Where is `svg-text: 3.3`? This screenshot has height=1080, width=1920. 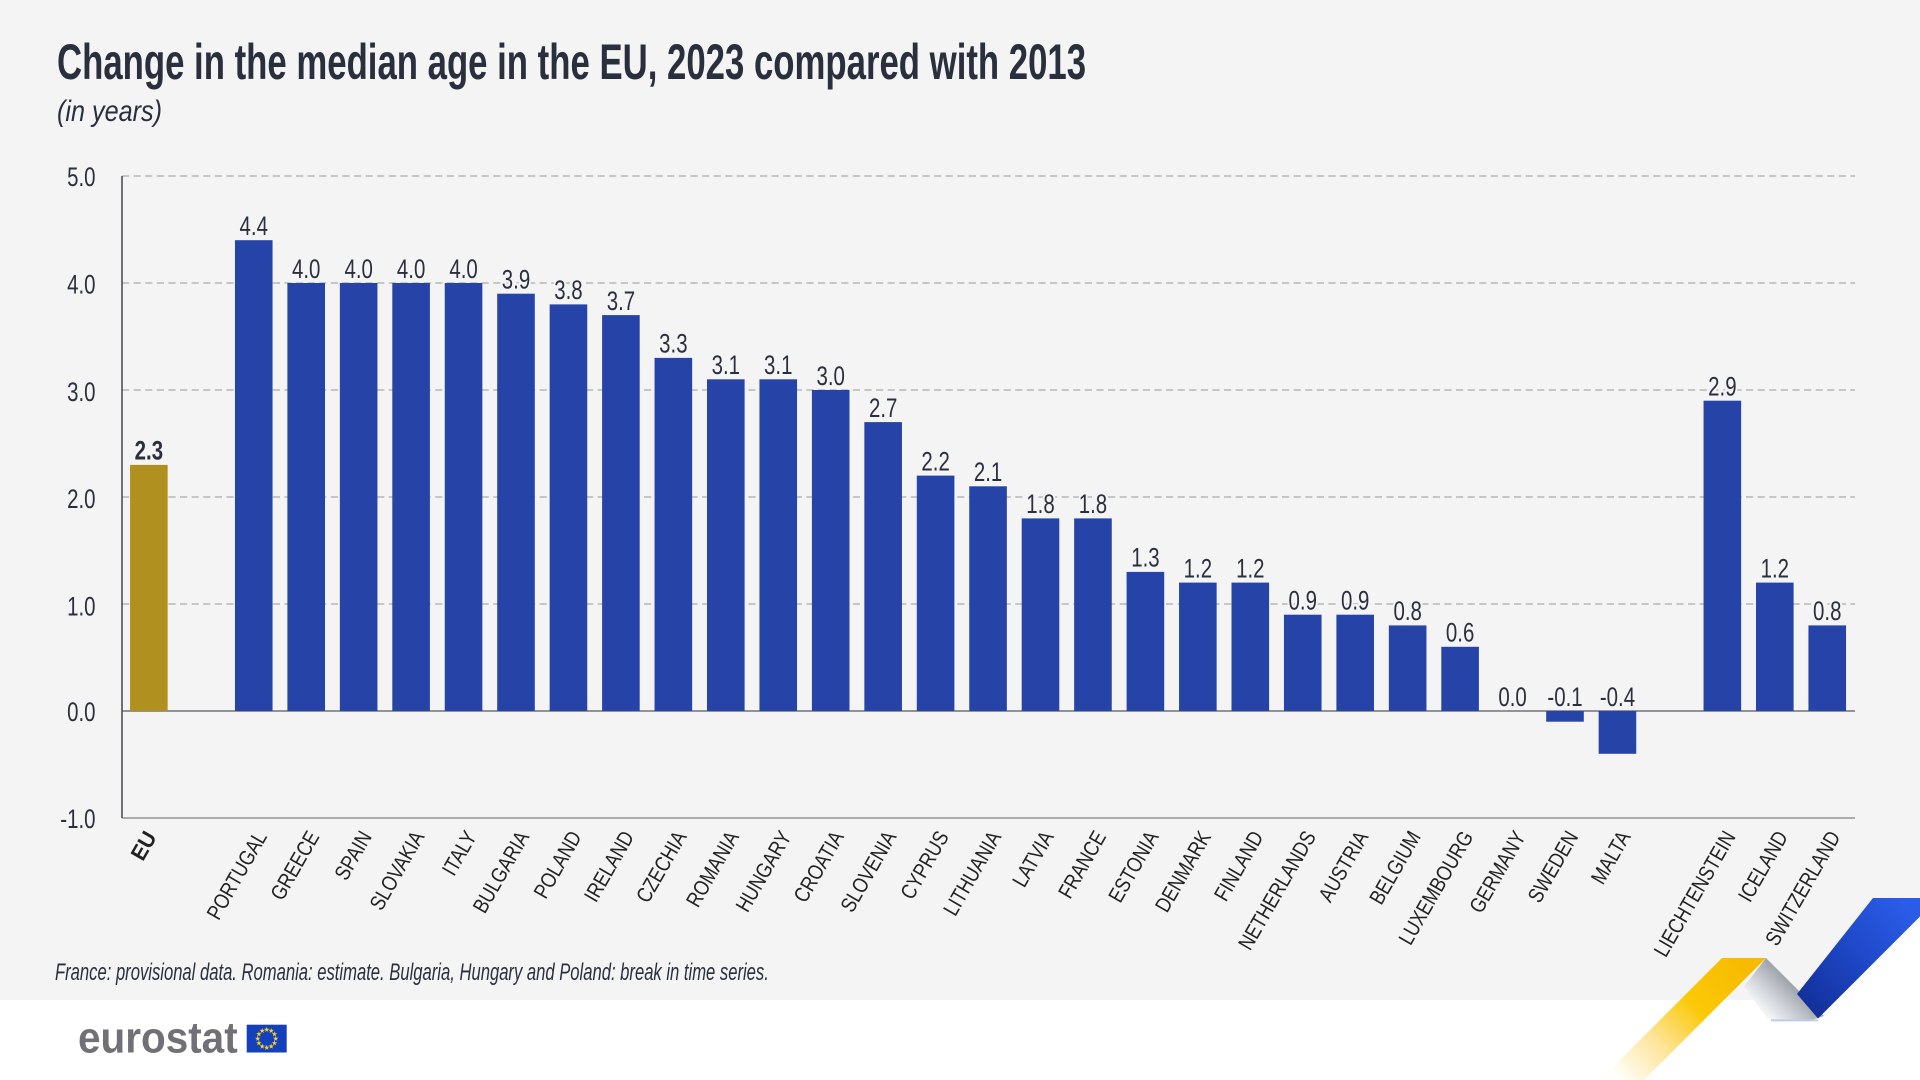
svg-text: 3.3 is located at coordinates (673, 344).